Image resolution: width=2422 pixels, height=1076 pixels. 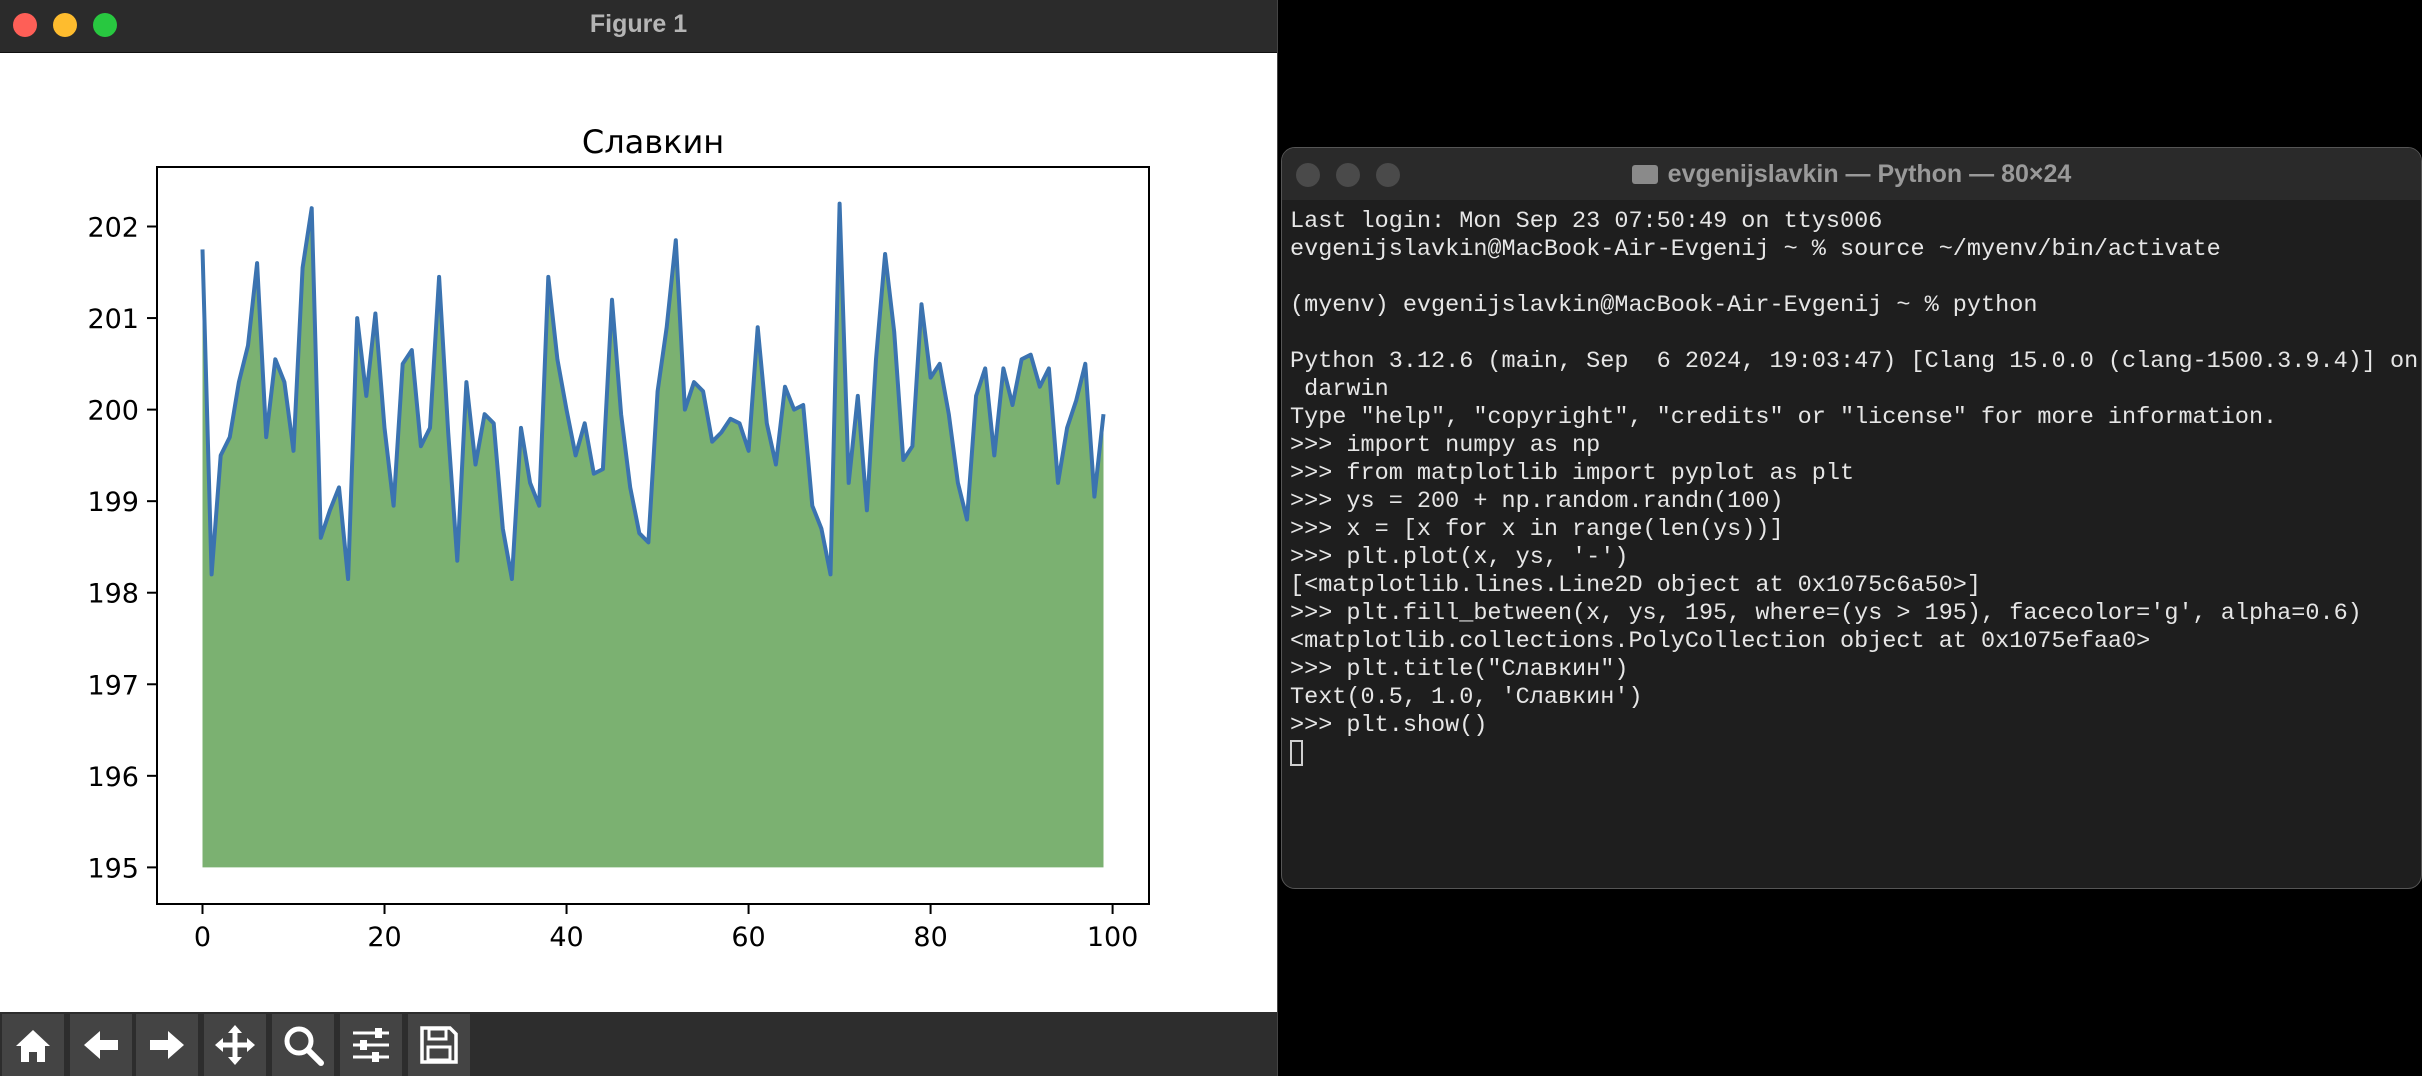 I want to click on terminal-line: darwin, so click(x=1339, y=389).